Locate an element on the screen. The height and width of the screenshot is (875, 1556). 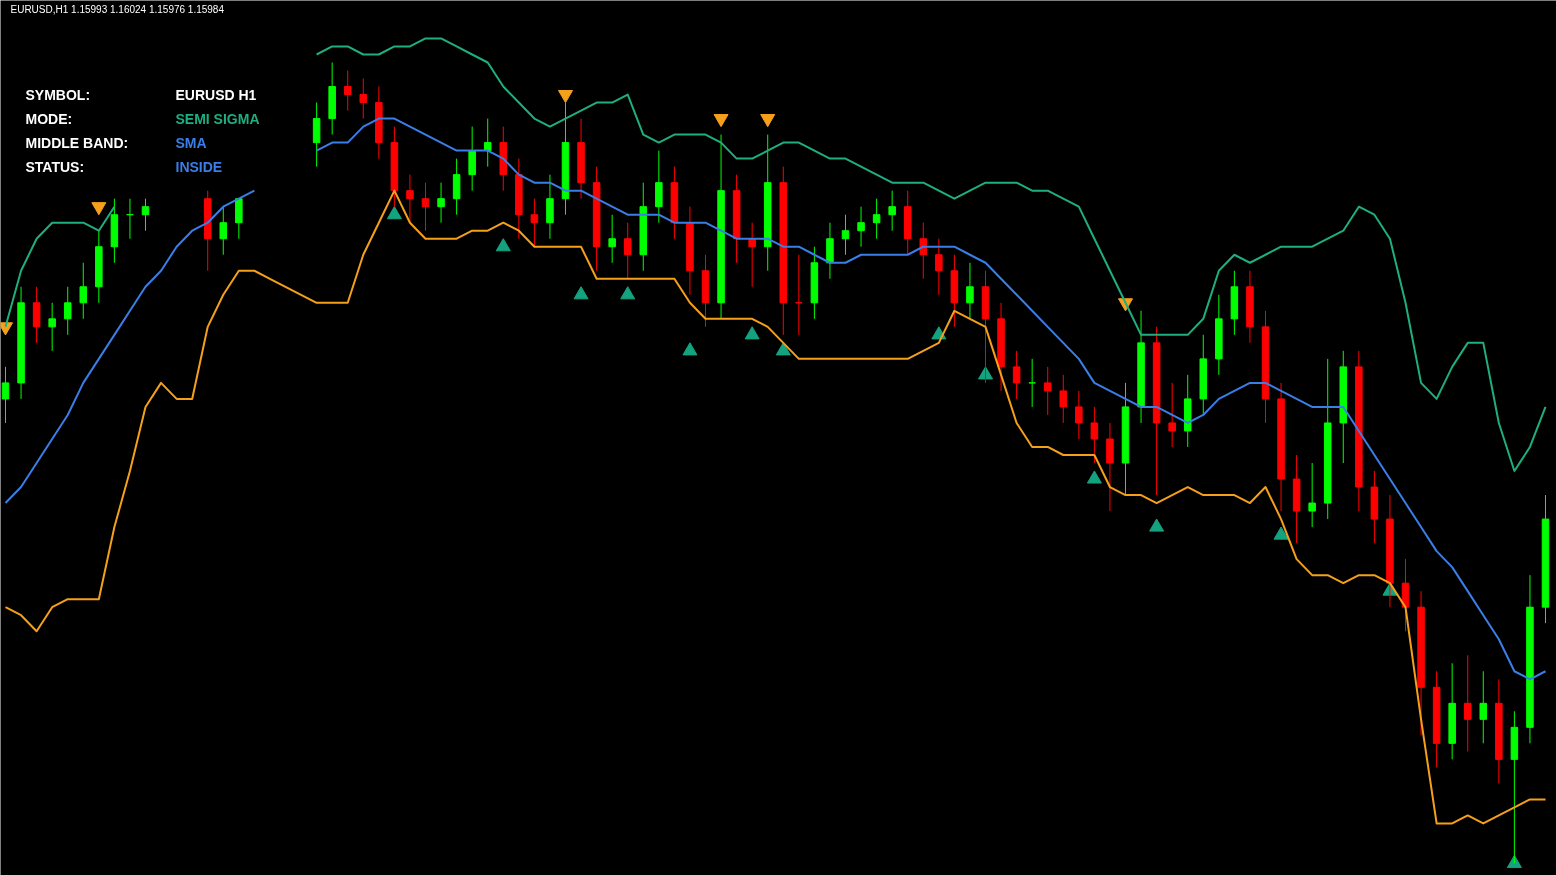
annotation: EURUSD H1 is located at coordinates (216, 94).